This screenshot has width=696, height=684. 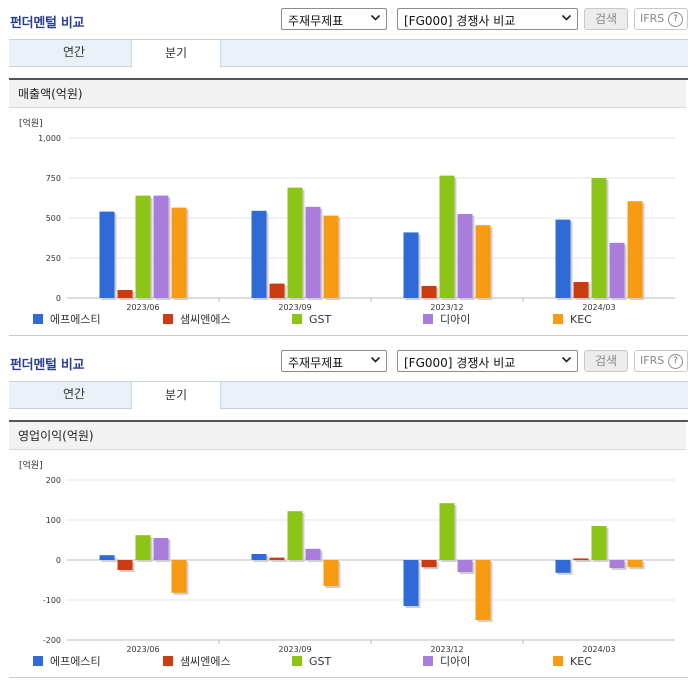 What do you see at coordinates (53, 258) in the screenshot?
I see `y-tick-label: 250` at bounding box center [53, 258].